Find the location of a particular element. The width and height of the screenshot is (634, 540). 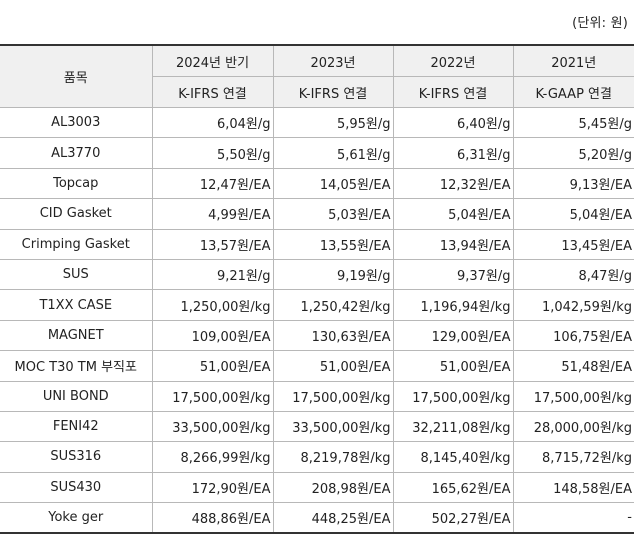

unit-price-cell: 1,042,59원/kg is located at coordinates (573, 305).